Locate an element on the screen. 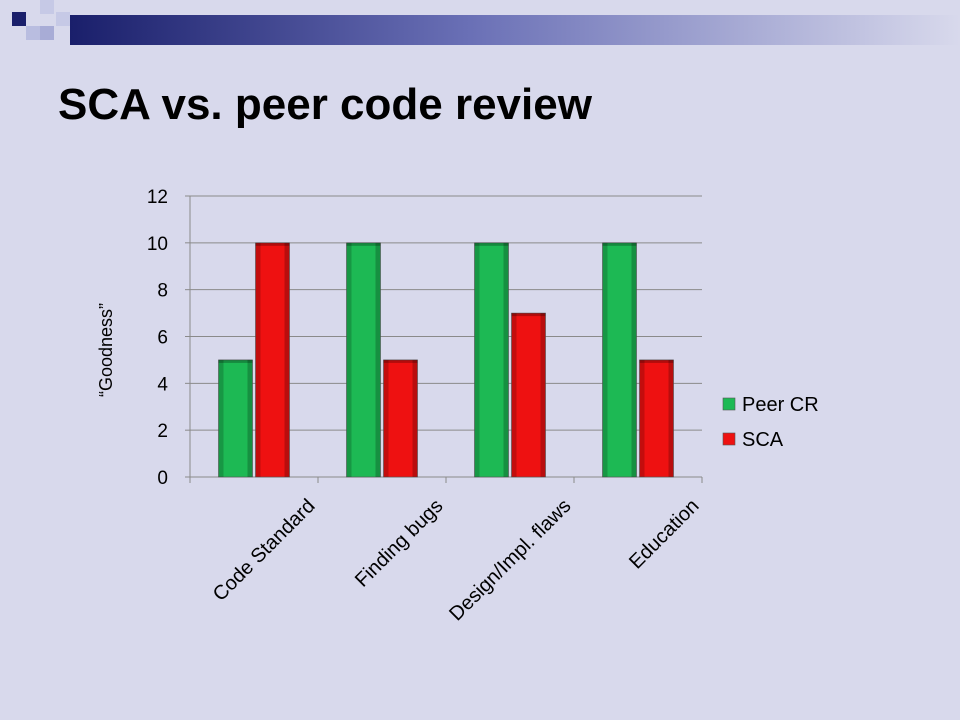  y-tick-label: 2 is located at coordinates (162, 431).